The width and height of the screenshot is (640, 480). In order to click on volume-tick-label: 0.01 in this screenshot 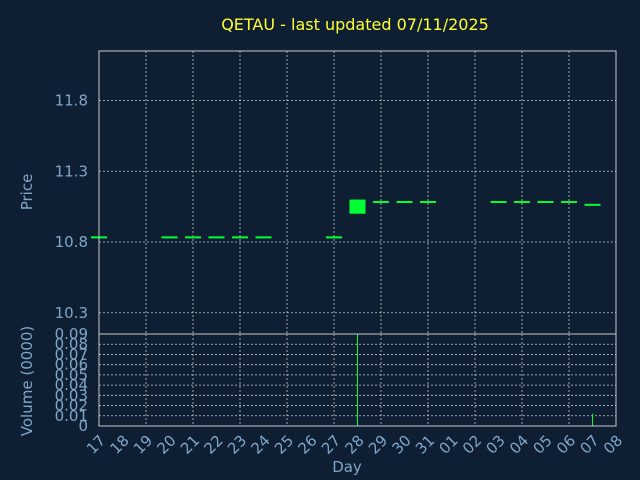, I will do `click(71, 416)`.